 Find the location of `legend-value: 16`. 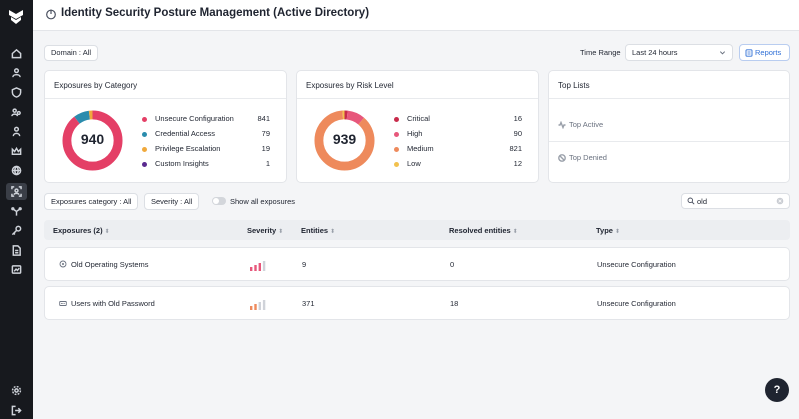

legend-value: 16 is located at coordinates (517, 118).